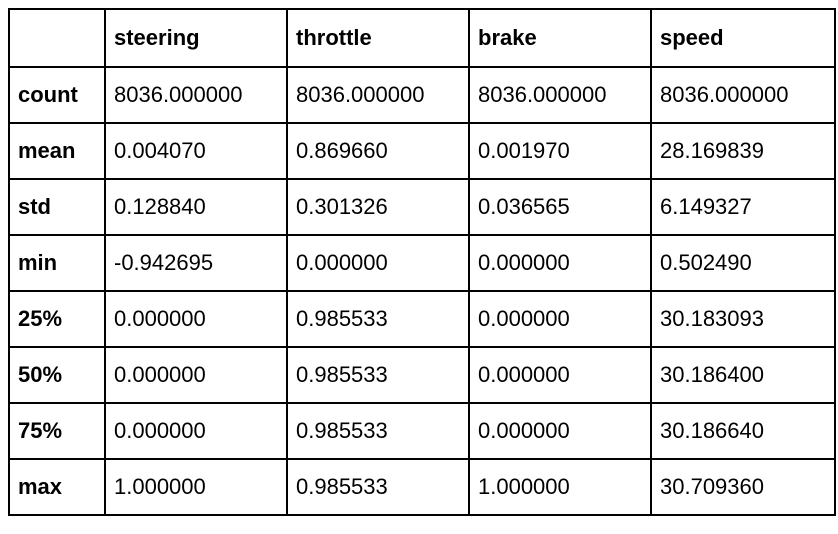 The image size is (838, 534). What do you see at coordinates (57, 487) in the screenshot?
I see `row-label-max: max` at bounding box center [57, 487].